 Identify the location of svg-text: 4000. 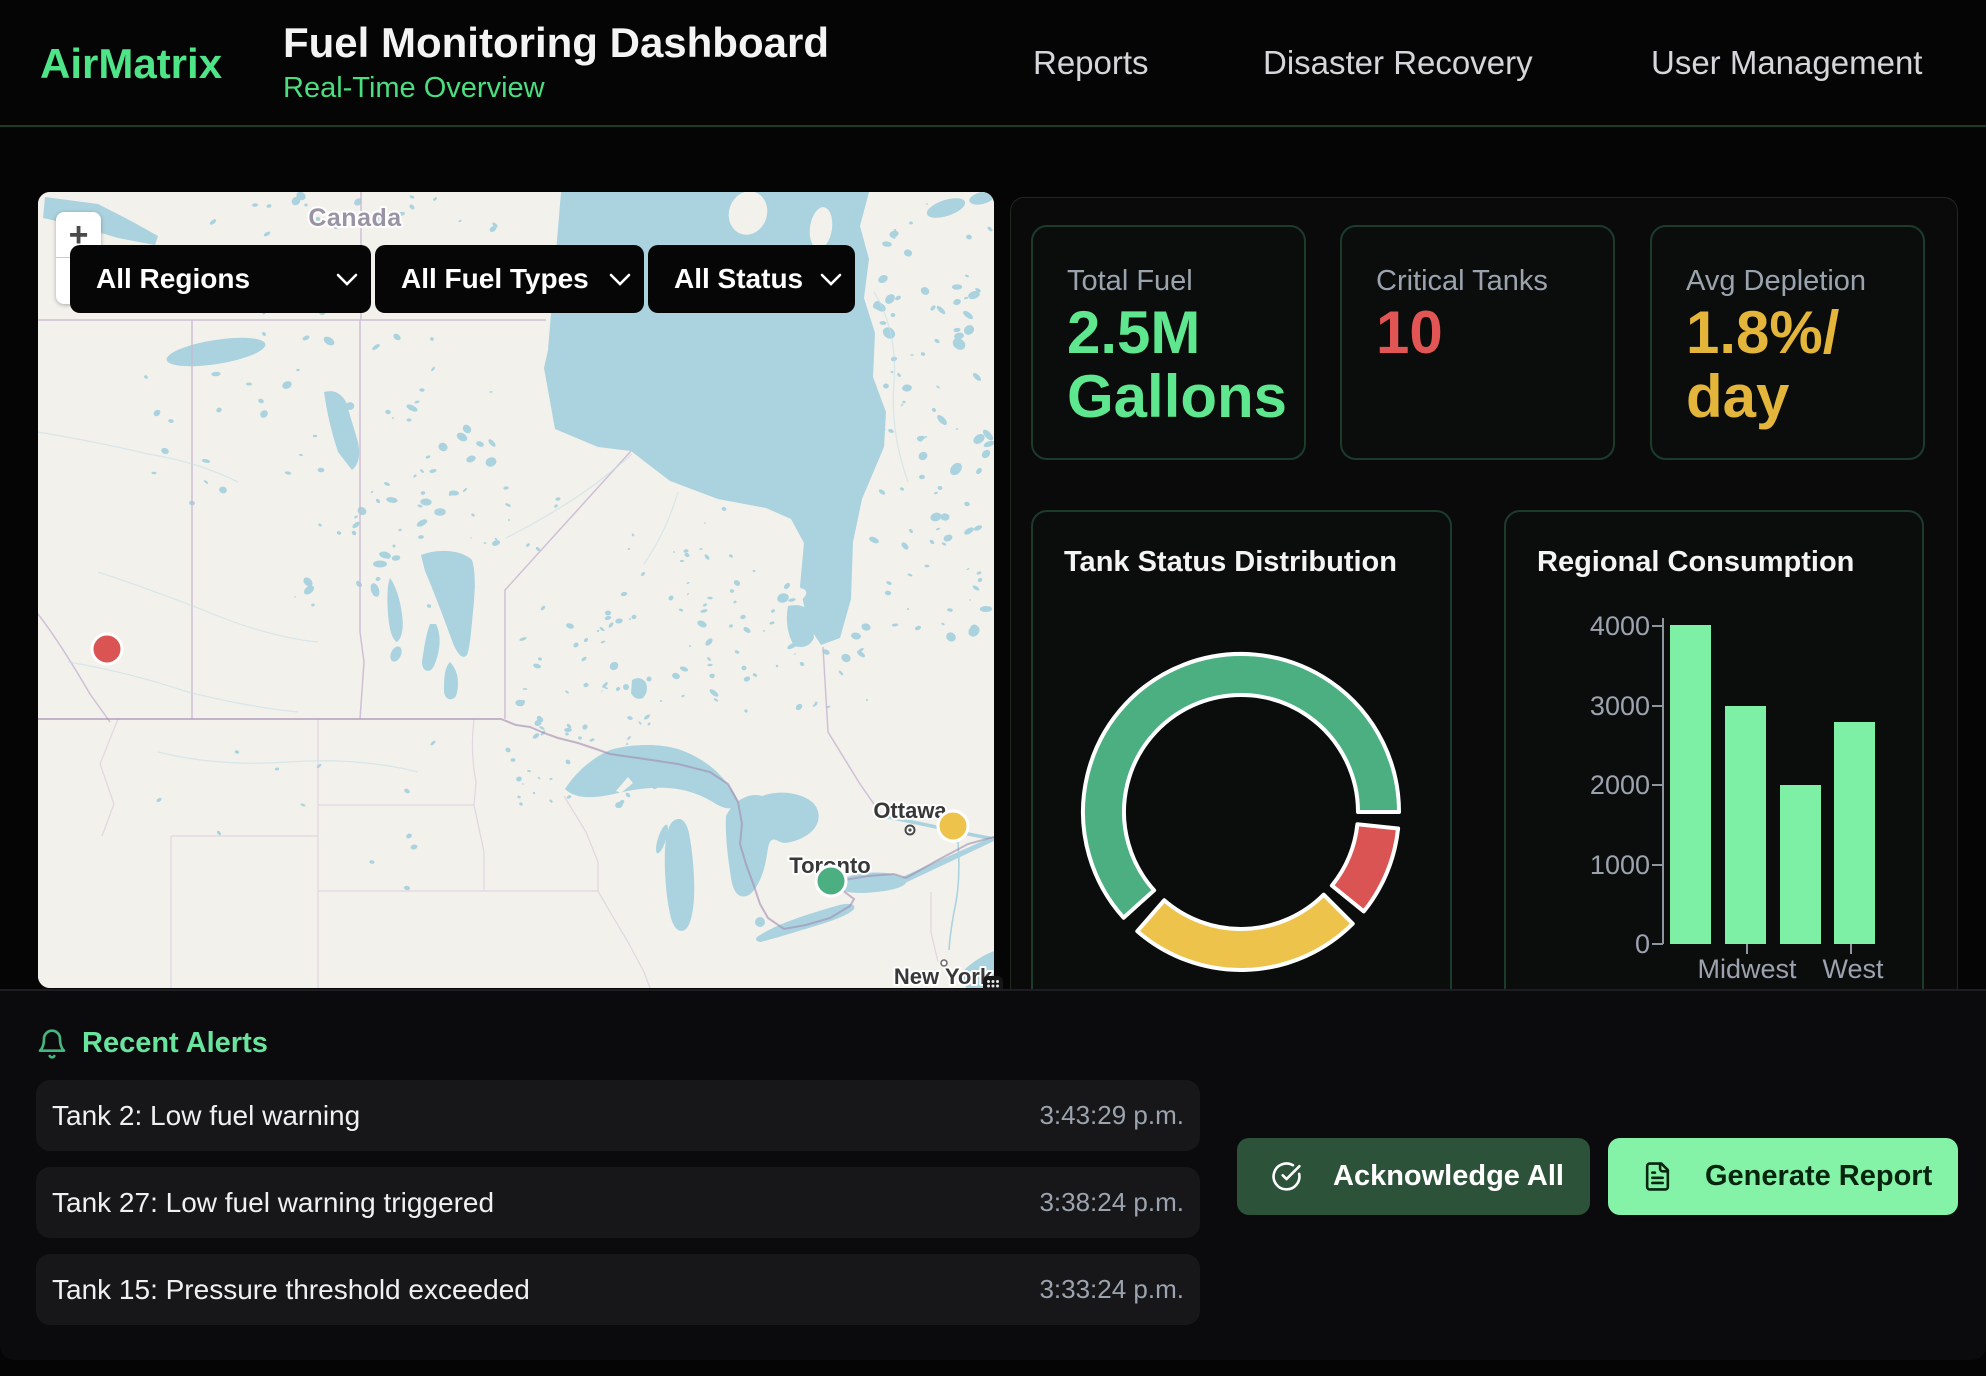
(1620, 626).